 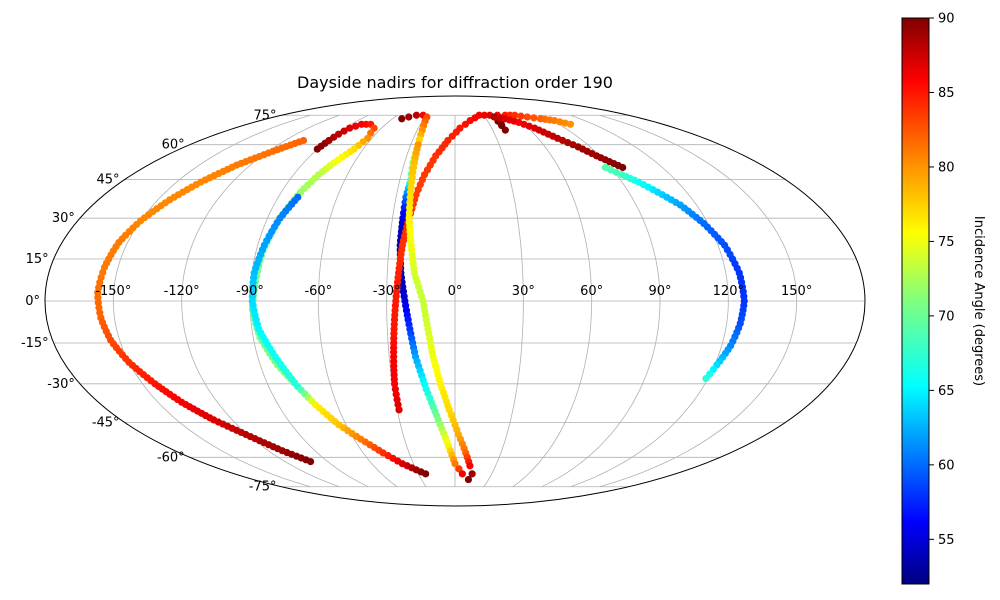 I want to click on longitude-tick-label: 0°, so click(x=455, y=291).